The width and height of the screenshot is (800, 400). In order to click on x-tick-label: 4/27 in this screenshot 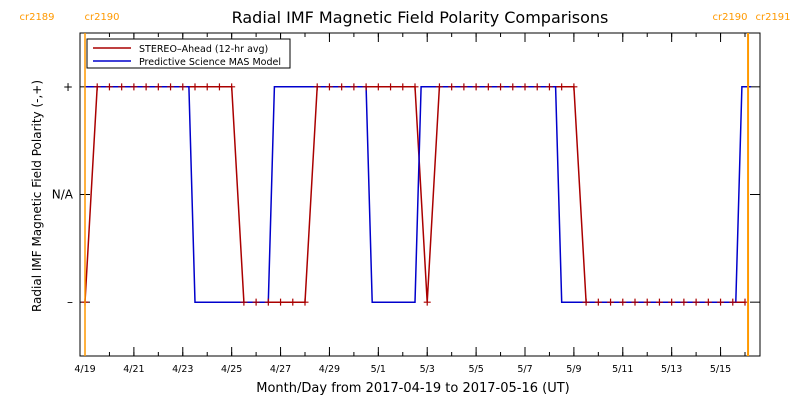, I will do `click(280, 369)`.